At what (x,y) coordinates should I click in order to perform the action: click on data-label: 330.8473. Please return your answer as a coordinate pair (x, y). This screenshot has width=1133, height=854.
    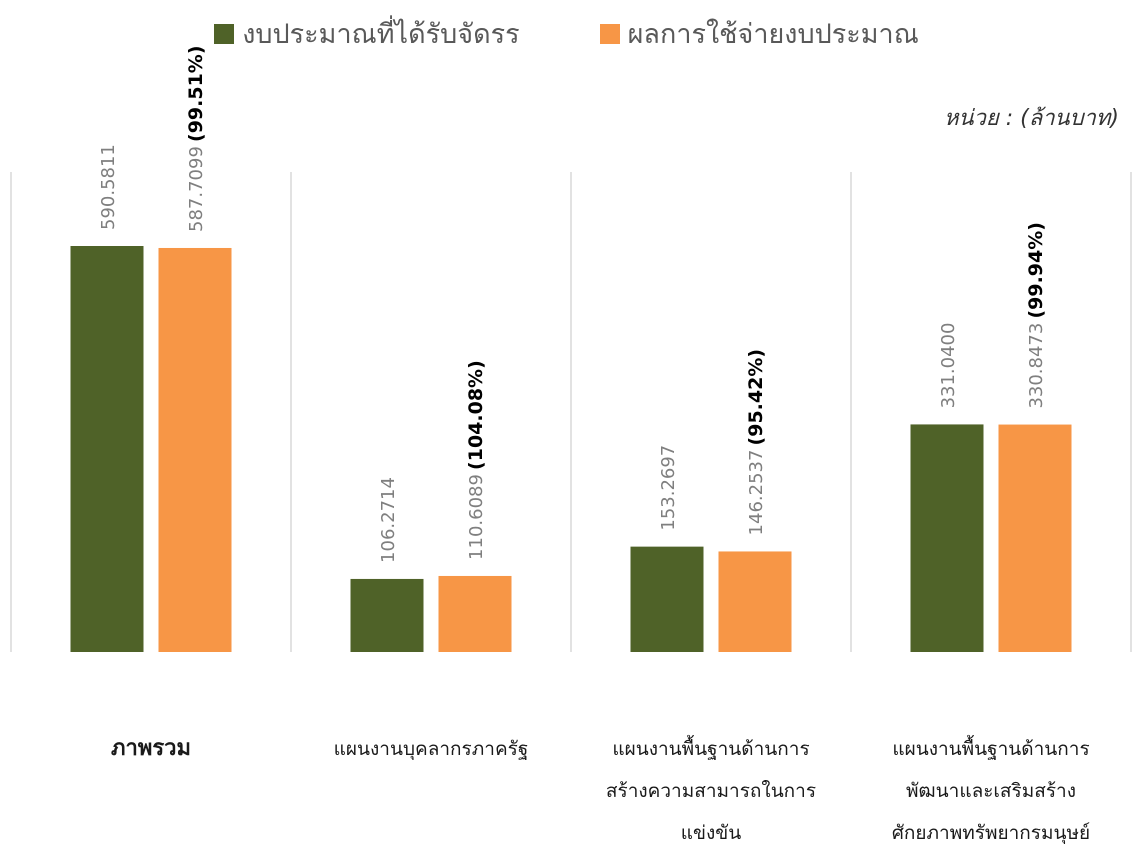
    Looking at the image, I should click on (1036, 366).